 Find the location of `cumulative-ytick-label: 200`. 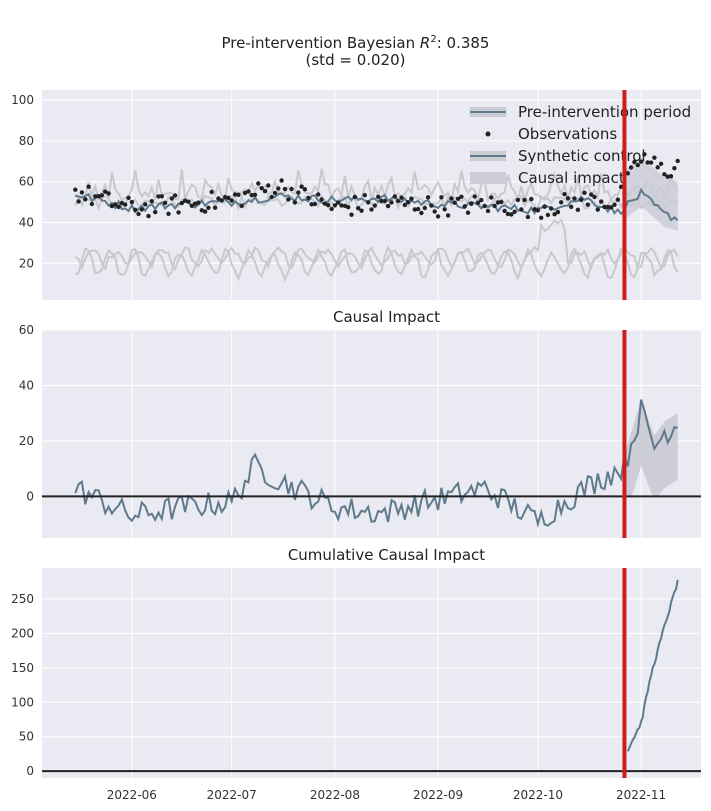

cumulative-ytick-label: 200 is located at coordinates (22, 633).